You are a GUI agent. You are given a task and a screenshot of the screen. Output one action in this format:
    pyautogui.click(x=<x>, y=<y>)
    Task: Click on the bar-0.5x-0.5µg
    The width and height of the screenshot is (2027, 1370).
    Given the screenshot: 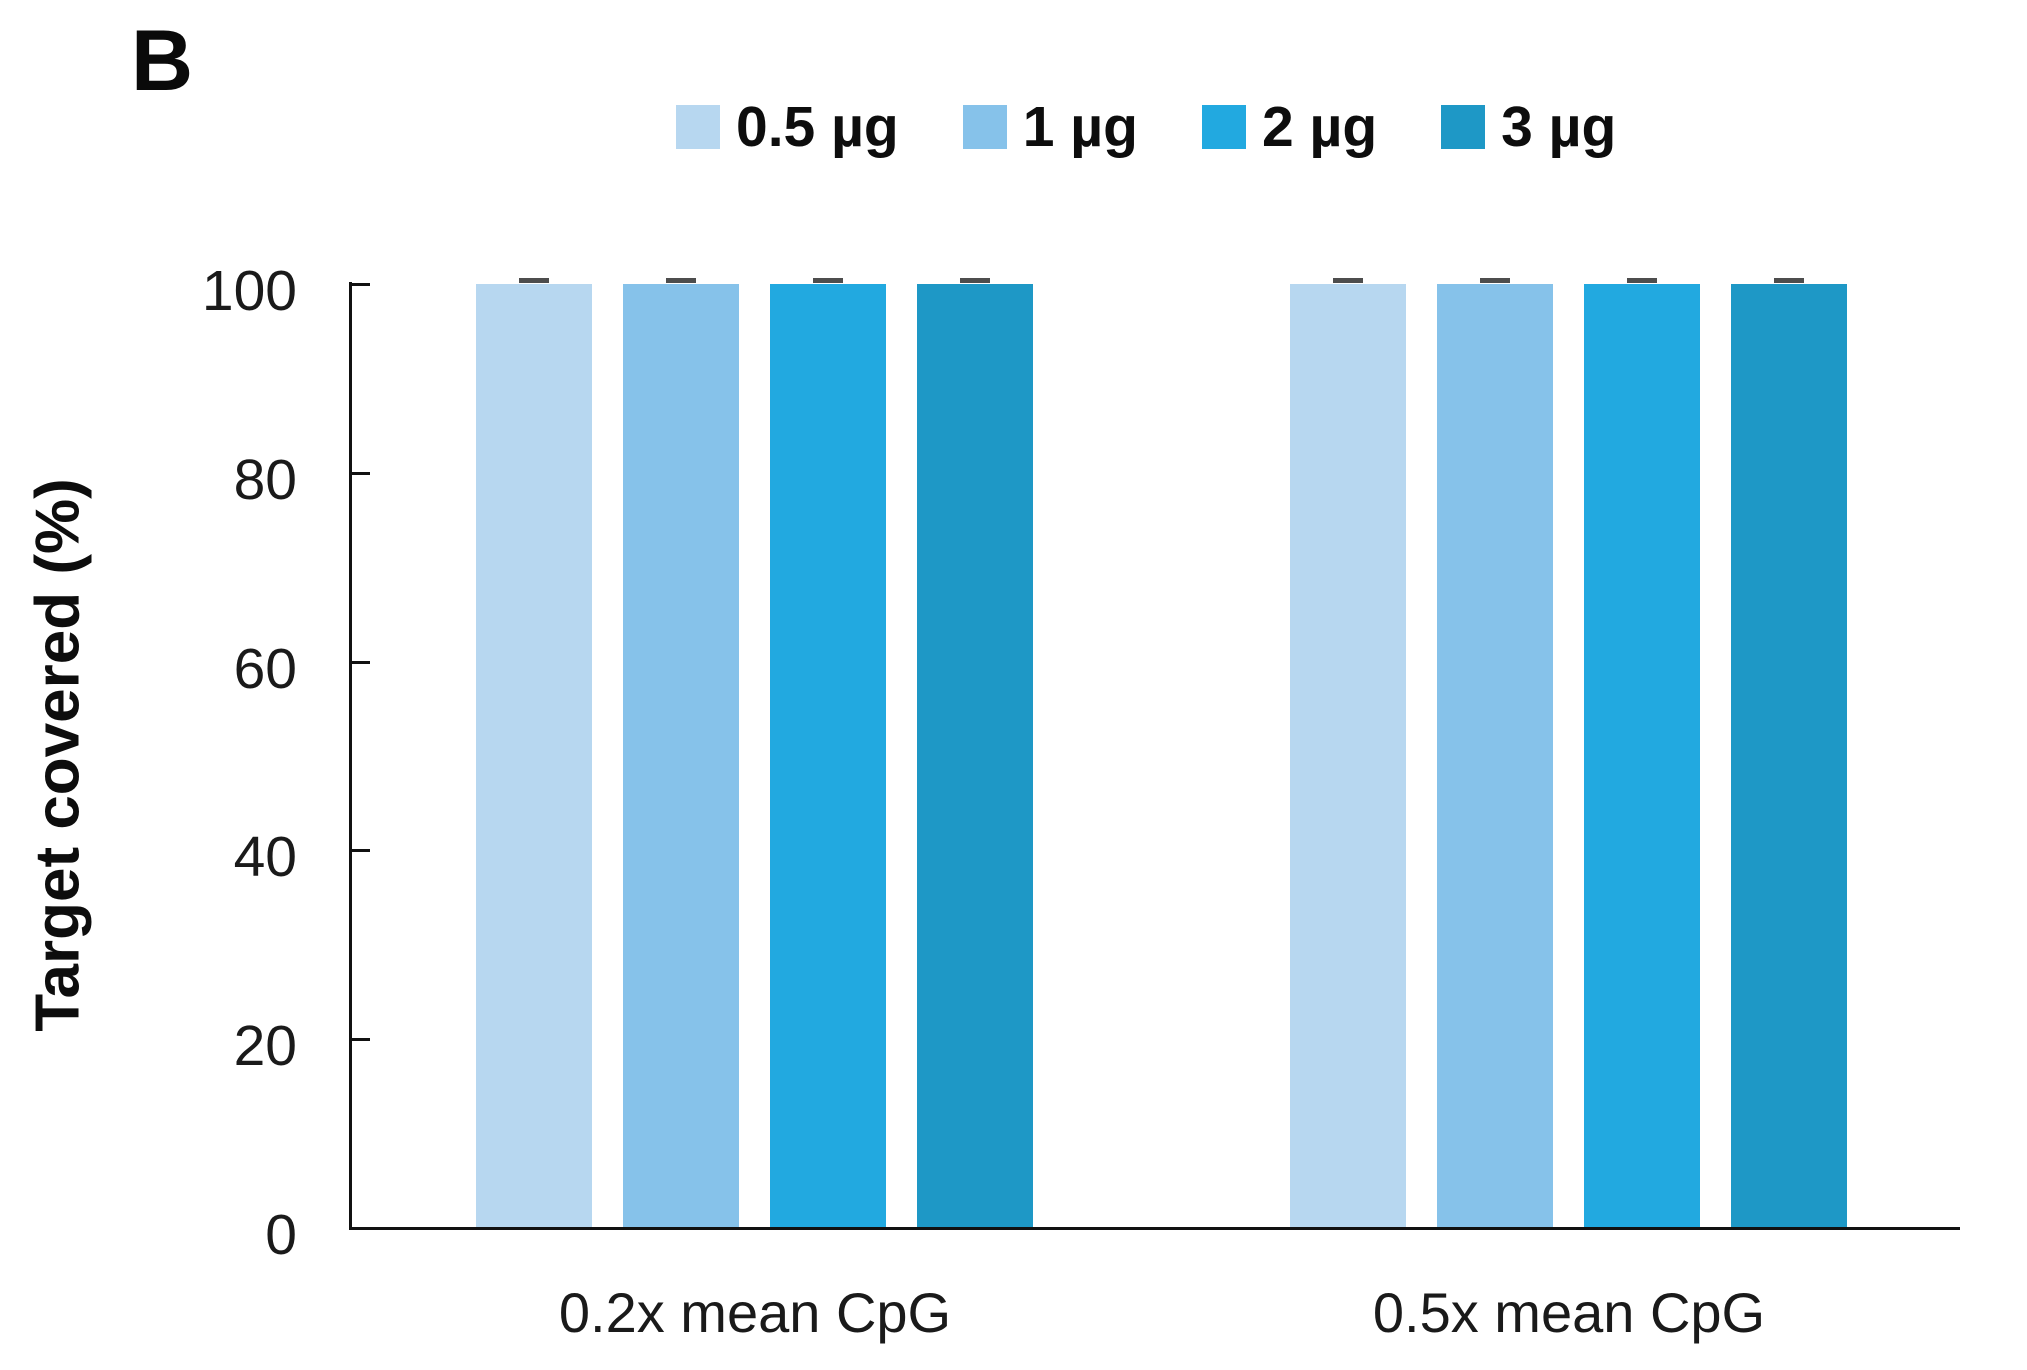 What is the action you would take?
    pyautogui.click(x=1348, y=755)
    